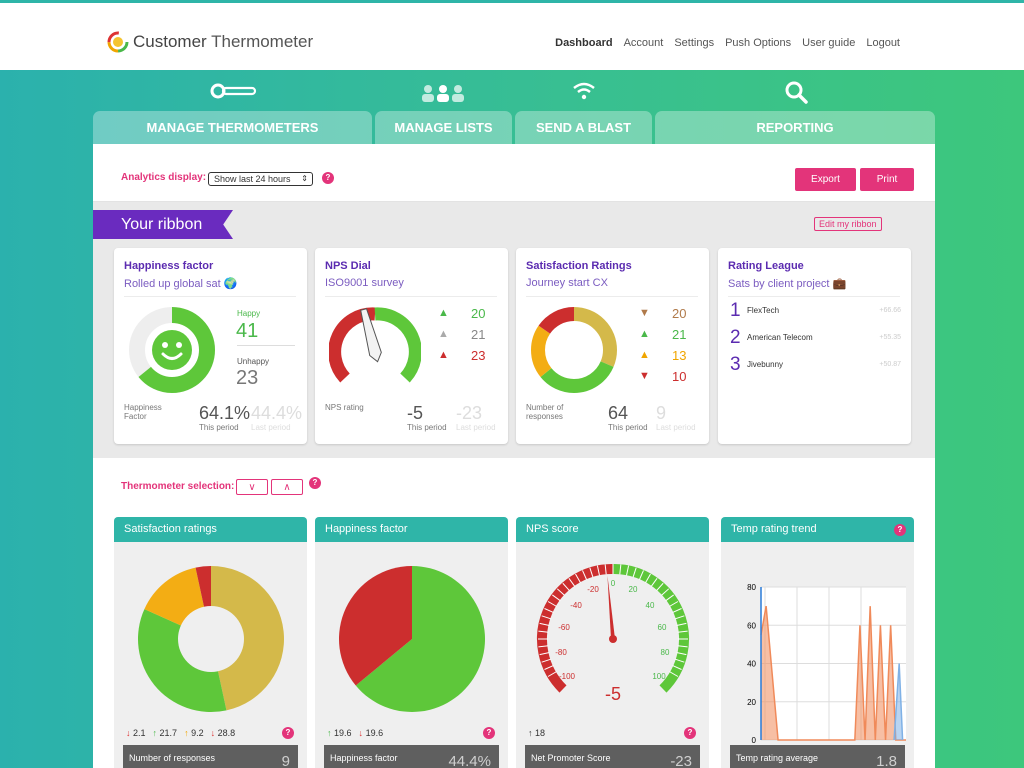 This screenshot has height=768, width=1024. Describe the element at coordinates (829, 43) in the screenshot. I see `nav-user-guide: User guide` at that location.